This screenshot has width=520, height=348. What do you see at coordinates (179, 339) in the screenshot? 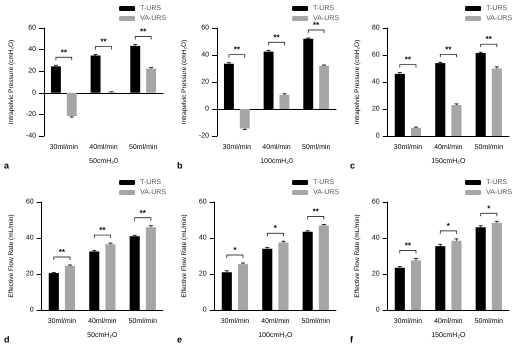
I see `text: e` at bounding box center [179, 339].